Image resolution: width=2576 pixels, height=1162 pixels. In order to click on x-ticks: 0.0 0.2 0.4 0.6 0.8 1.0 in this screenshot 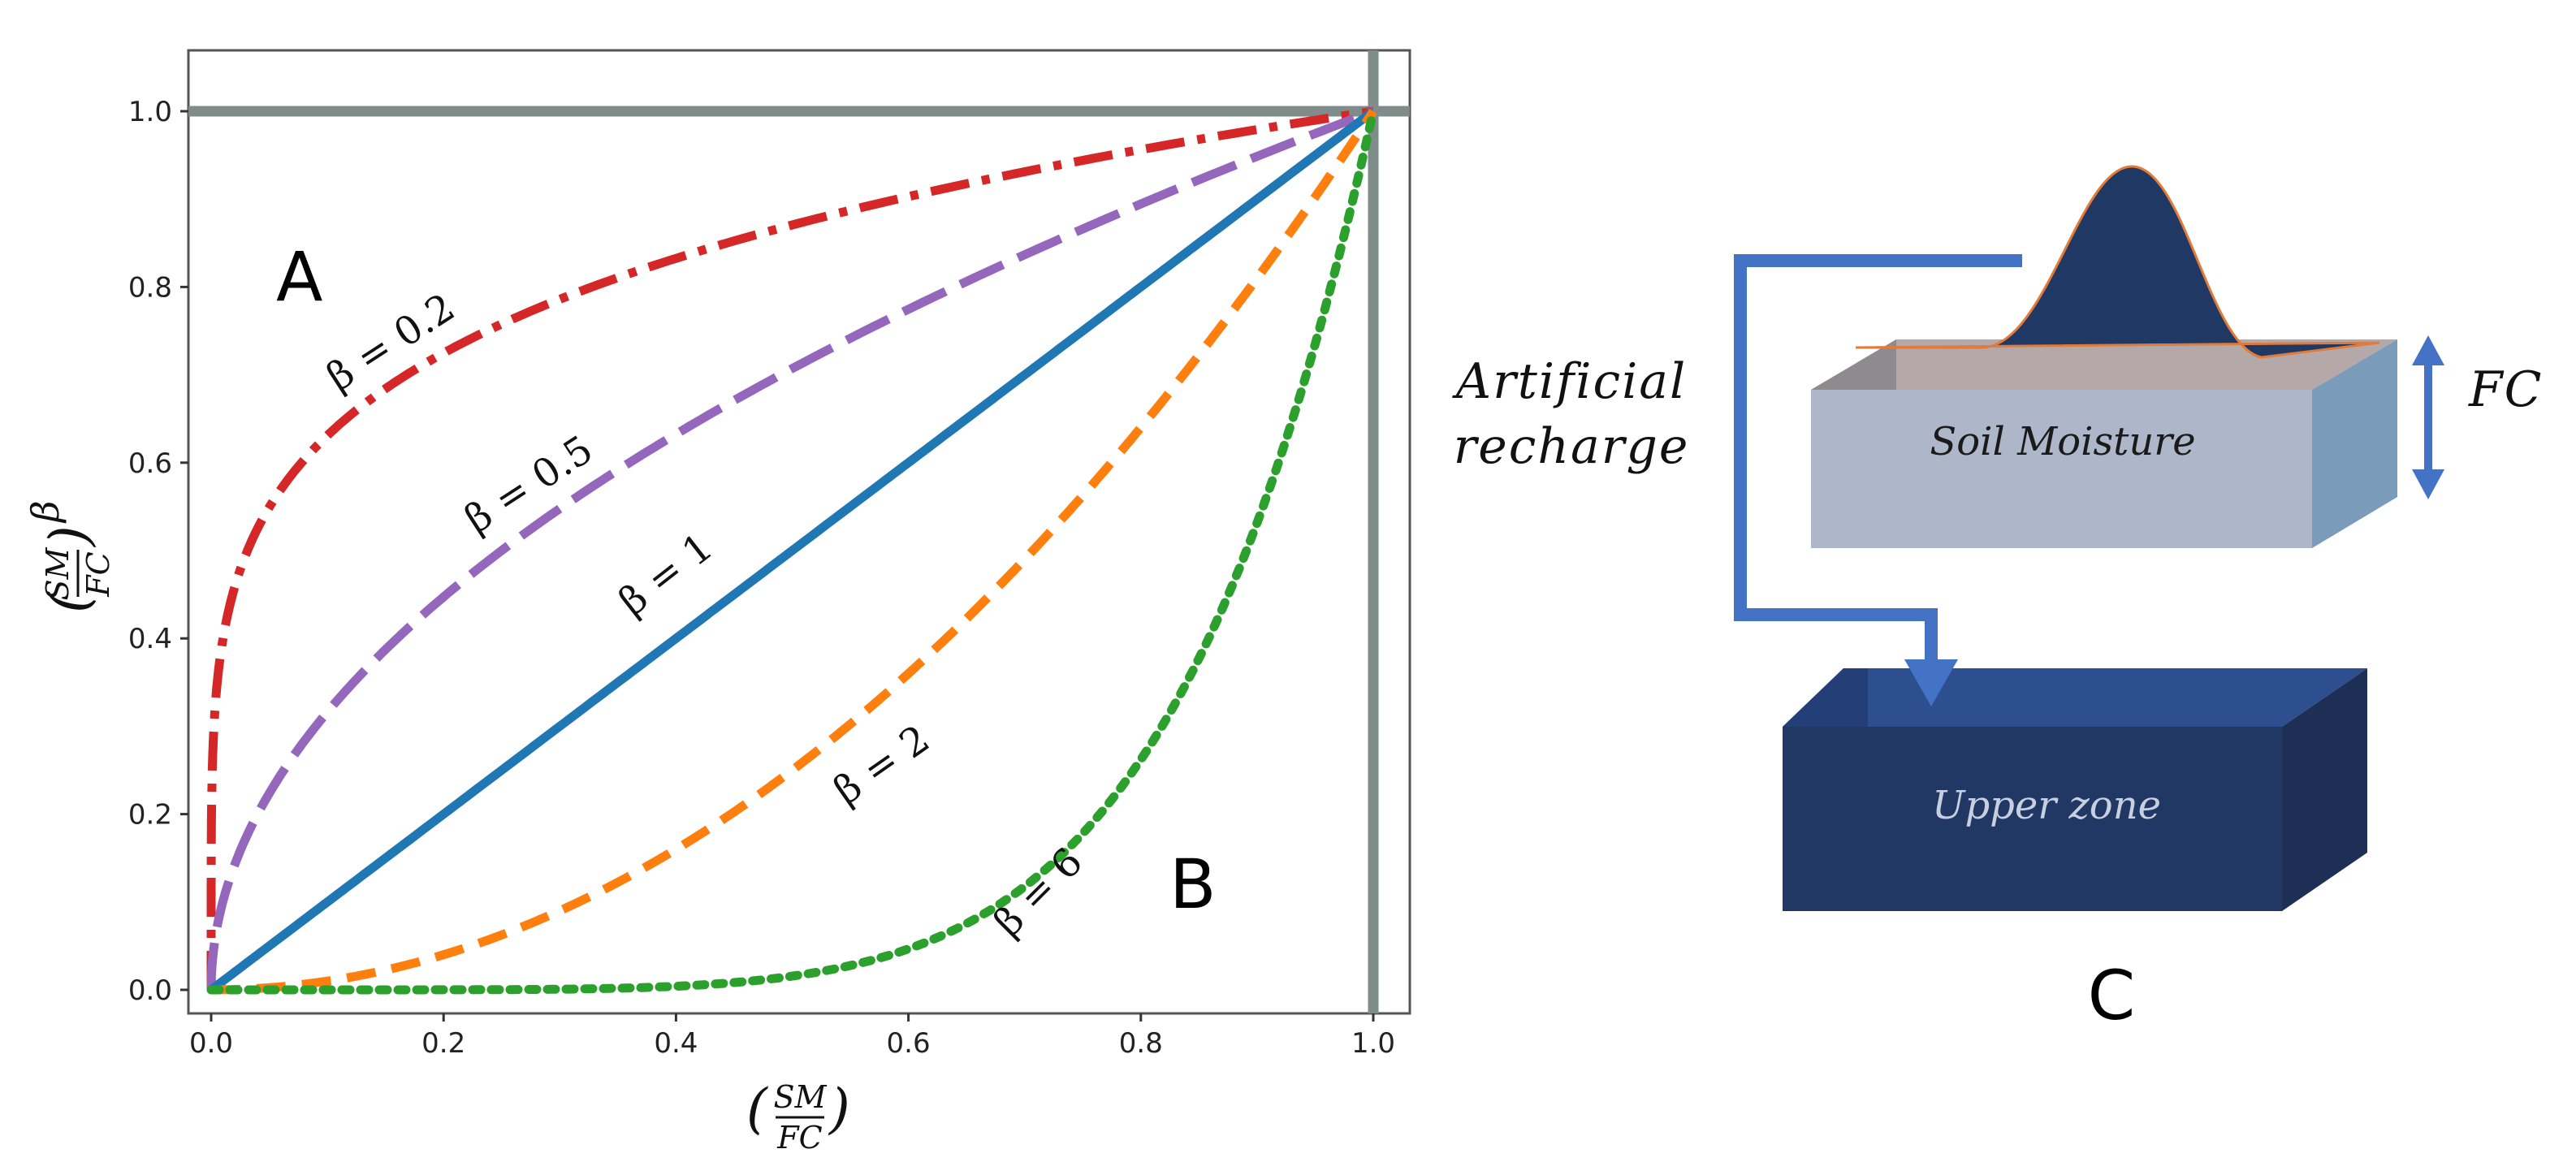, I will do `click(792, 1036)`.